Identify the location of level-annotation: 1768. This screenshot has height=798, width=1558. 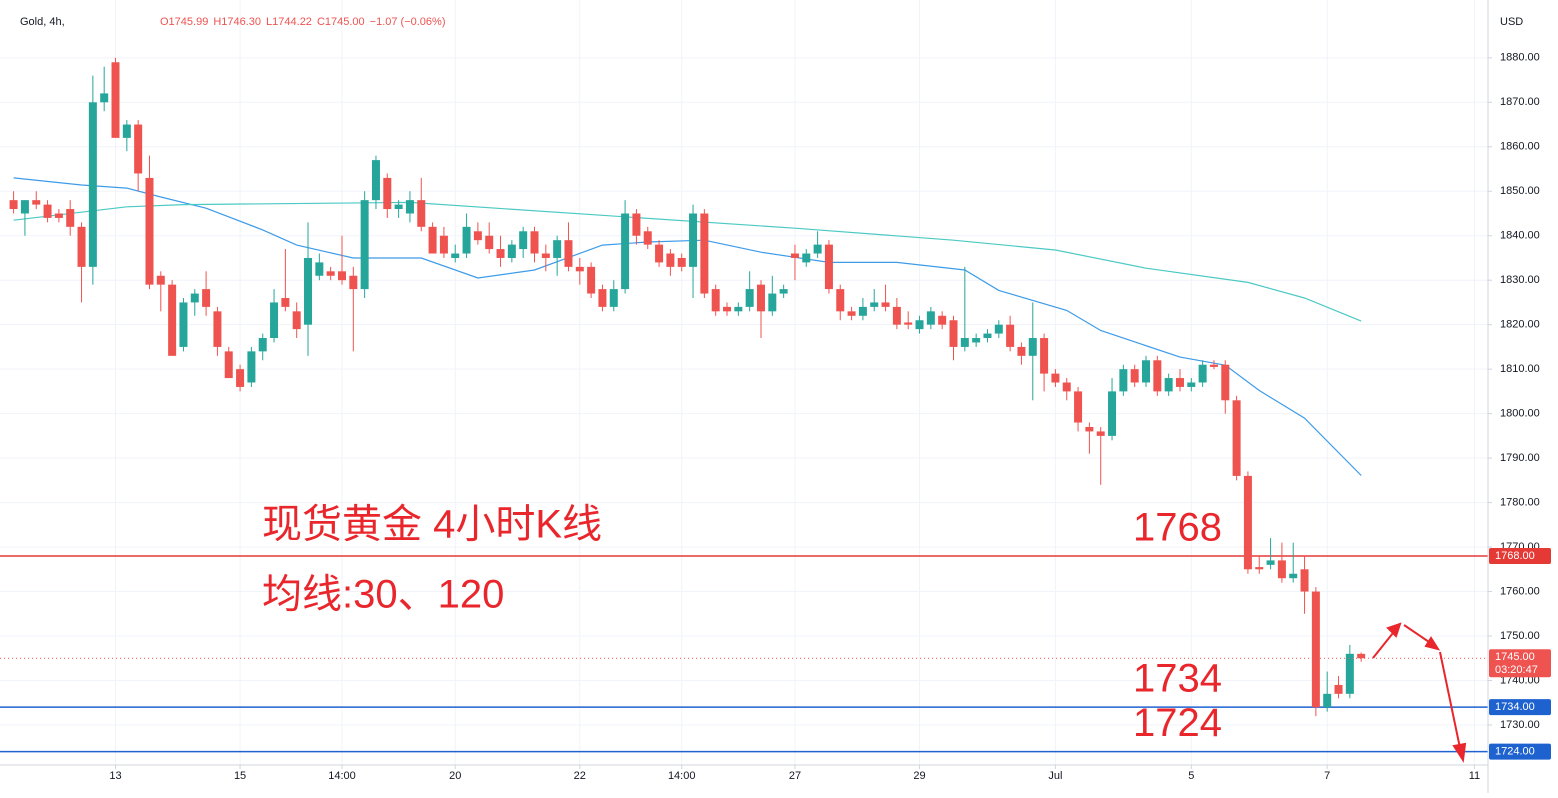
(1177, 528).